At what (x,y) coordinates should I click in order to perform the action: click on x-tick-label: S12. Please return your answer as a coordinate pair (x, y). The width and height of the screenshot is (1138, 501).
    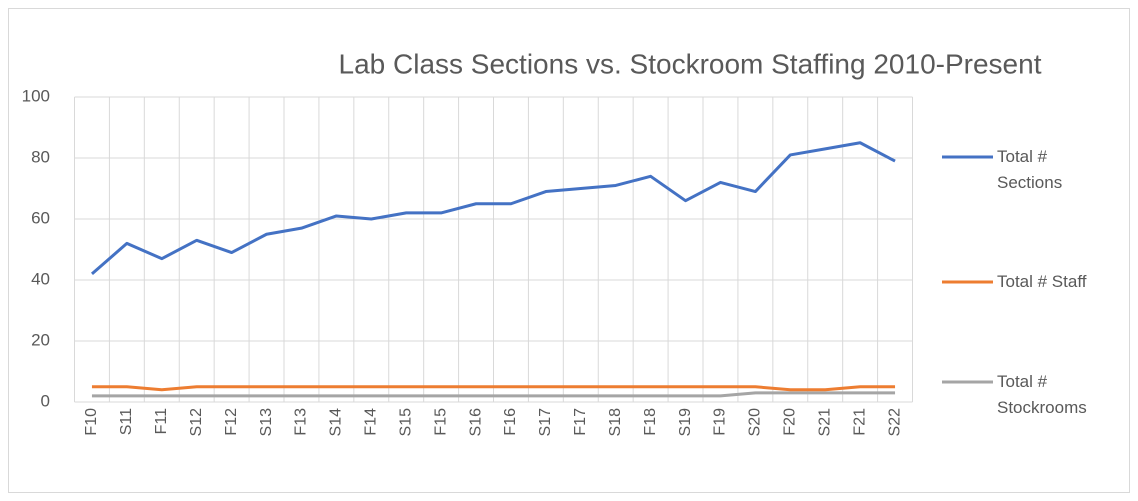
    Looking at the image, I should click on (196, 422).